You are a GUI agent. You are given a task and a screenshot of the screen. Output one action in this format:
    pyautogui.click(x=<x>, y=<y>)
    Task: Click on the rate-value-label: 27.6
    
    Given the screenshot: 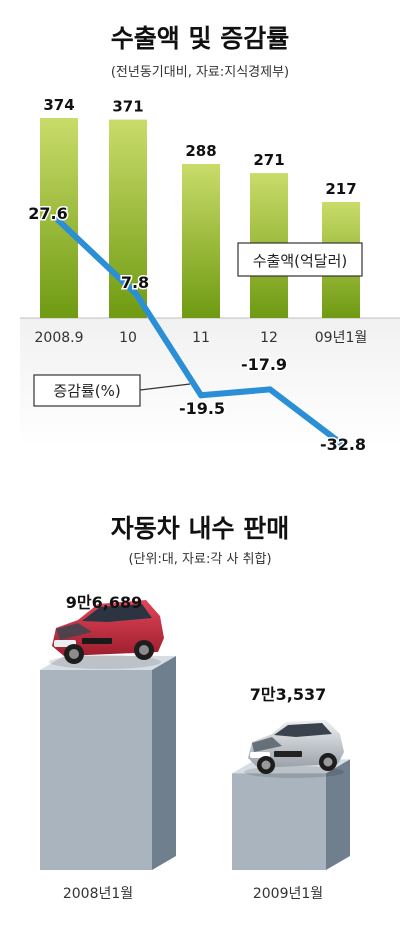 What is the action you would take?
    pyautogui.click(x=47, y=213)
    